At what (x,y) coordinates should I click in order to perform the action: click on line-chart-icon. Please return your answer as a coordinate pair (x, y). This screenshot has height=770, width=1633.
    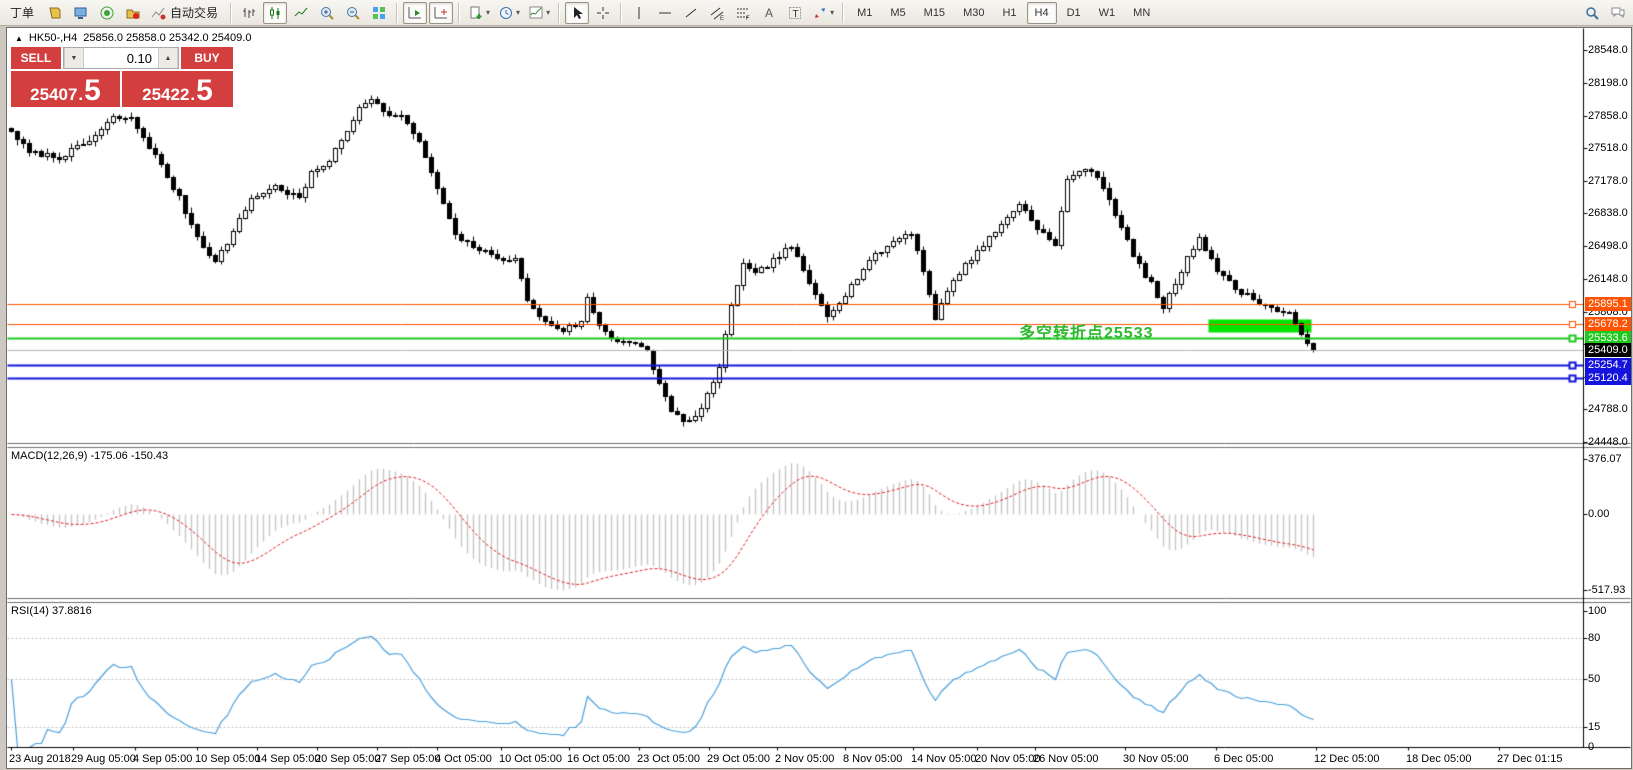
    Looking at the image, I should click on (301, 13).